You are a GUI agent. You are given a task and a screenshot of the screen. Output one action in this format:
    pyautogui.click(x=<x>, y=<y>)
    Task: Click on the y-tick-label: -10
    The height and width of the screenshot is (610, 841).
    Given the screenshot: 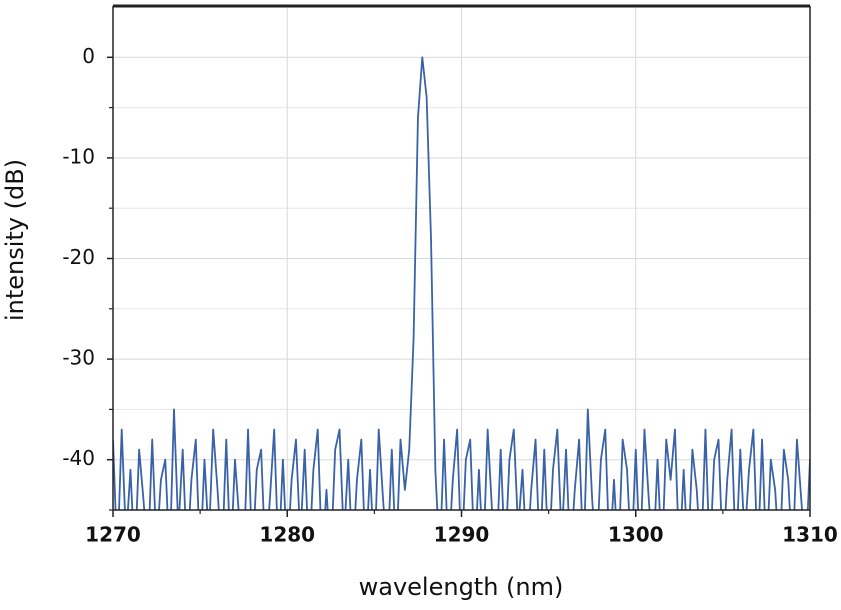 What is the action you would take?
    pyautogui.click(x=78, y=156)
    